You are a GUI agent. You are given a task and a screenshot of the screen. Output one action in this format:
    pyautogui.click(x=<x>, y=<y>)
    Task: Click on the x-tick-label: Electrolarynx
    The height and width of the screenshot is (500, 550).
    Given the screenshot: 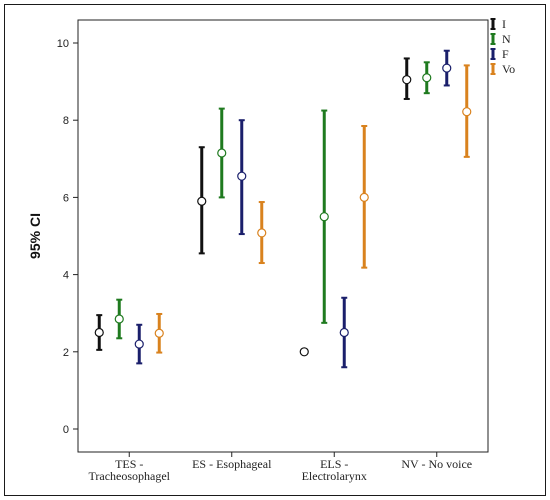 What is the action you would take?
    pyautogui.click(x=334, y=476)
    